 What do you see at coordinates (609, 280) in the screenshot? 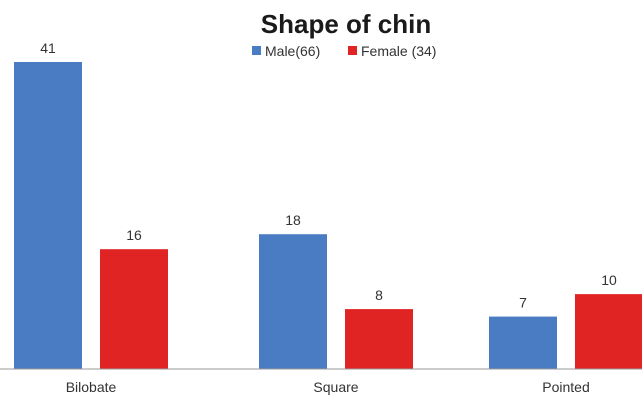
I see `data-label-pointed-female: 10` at bounding box center [609, 280].